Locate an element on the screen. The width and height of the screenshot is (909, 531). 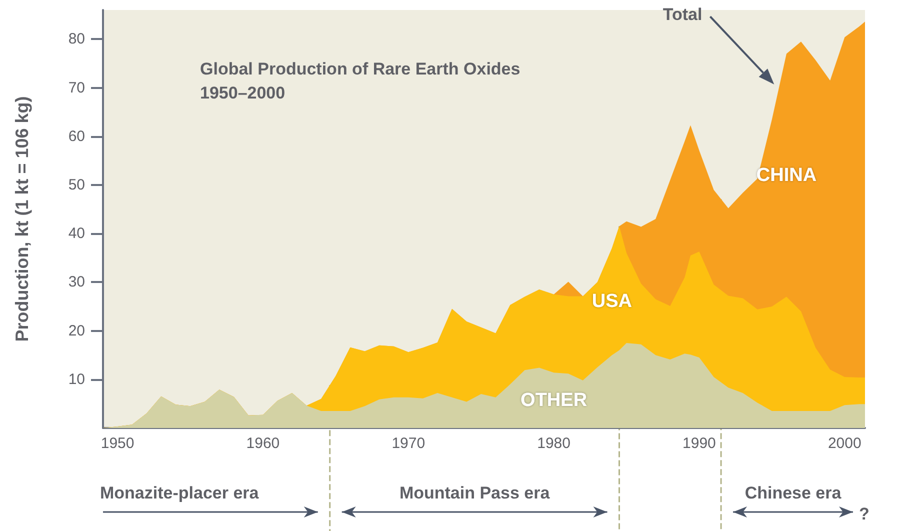
annotation: Total is located at coordinates (682, 14).